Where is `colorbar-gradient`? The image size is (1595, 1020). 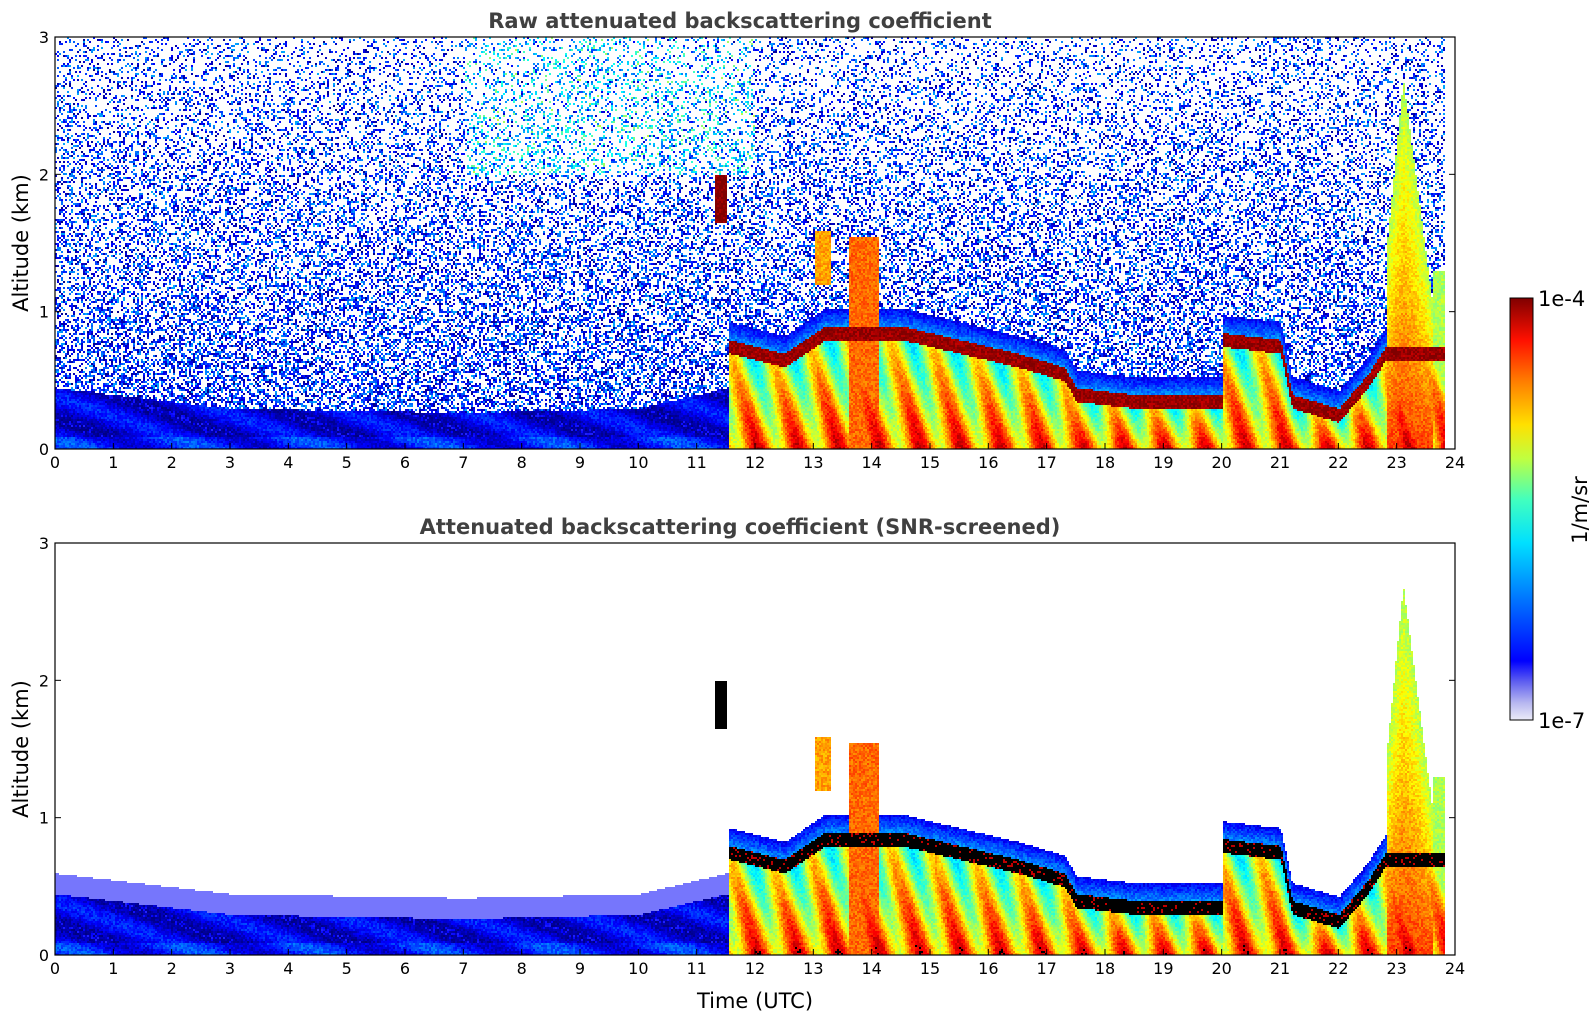 colorbar-gradient is located at coordinates (1521, 509).